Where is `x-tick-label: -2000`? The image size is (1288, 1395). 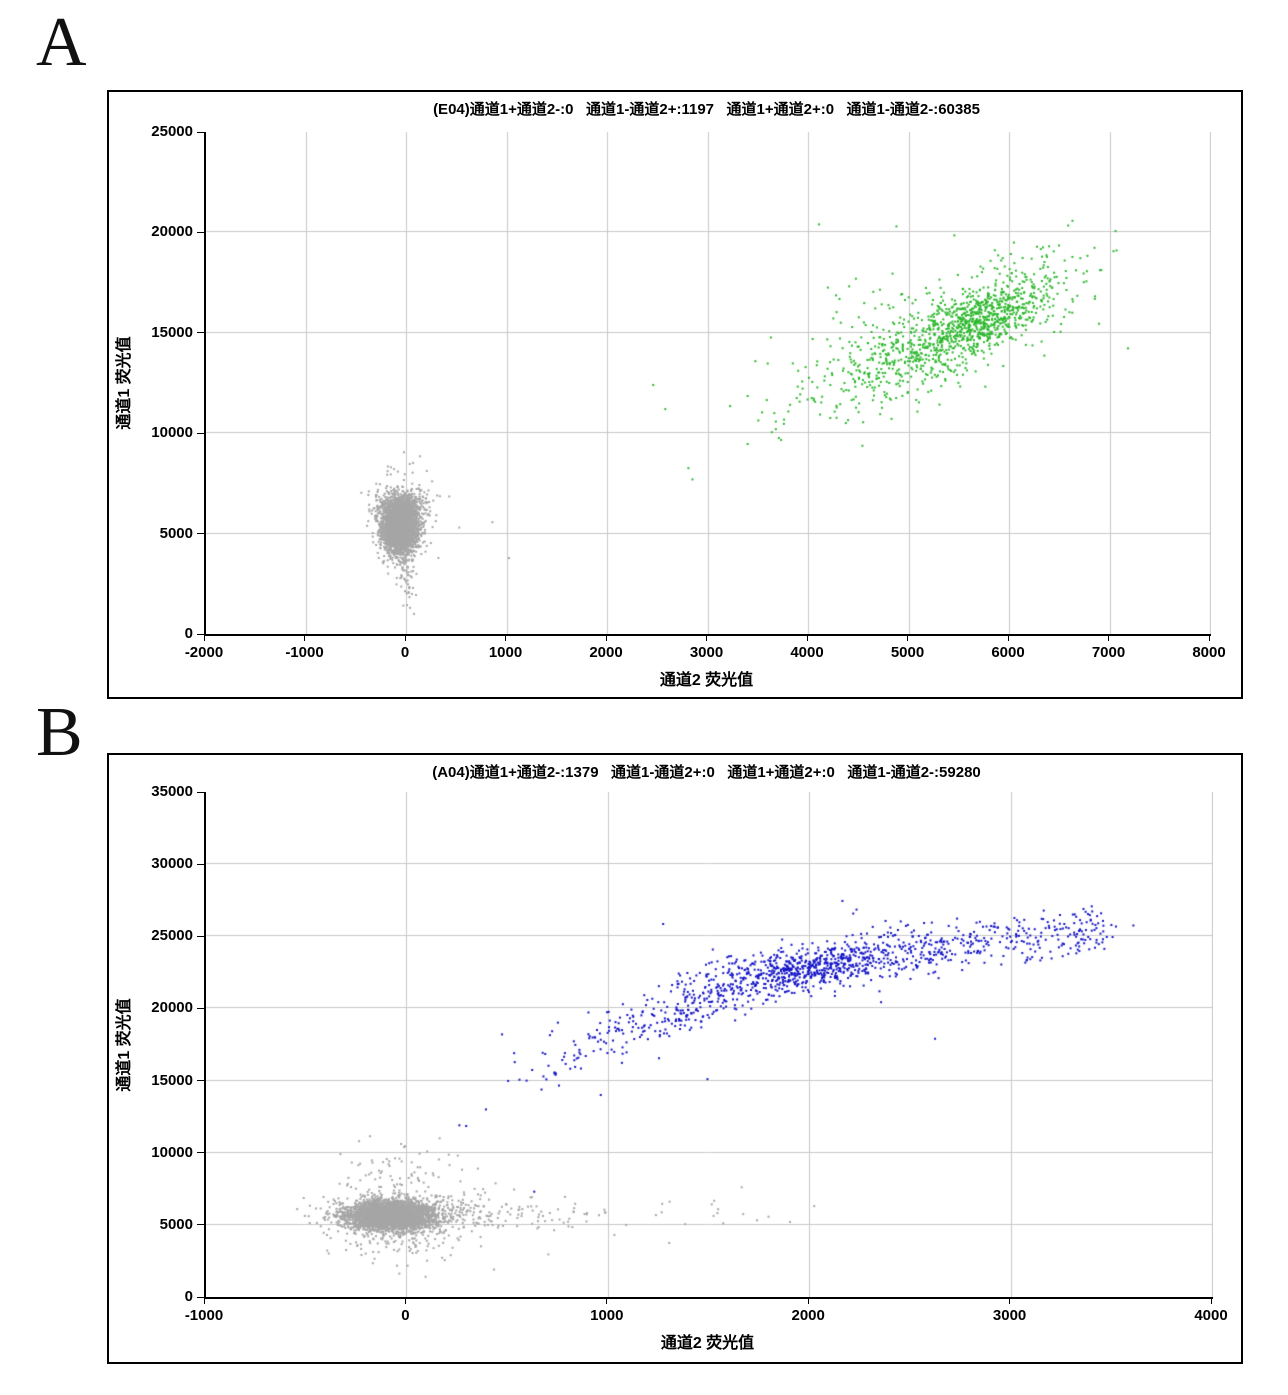 x-tick-label: -2000 is located at coordinates (204, 652).